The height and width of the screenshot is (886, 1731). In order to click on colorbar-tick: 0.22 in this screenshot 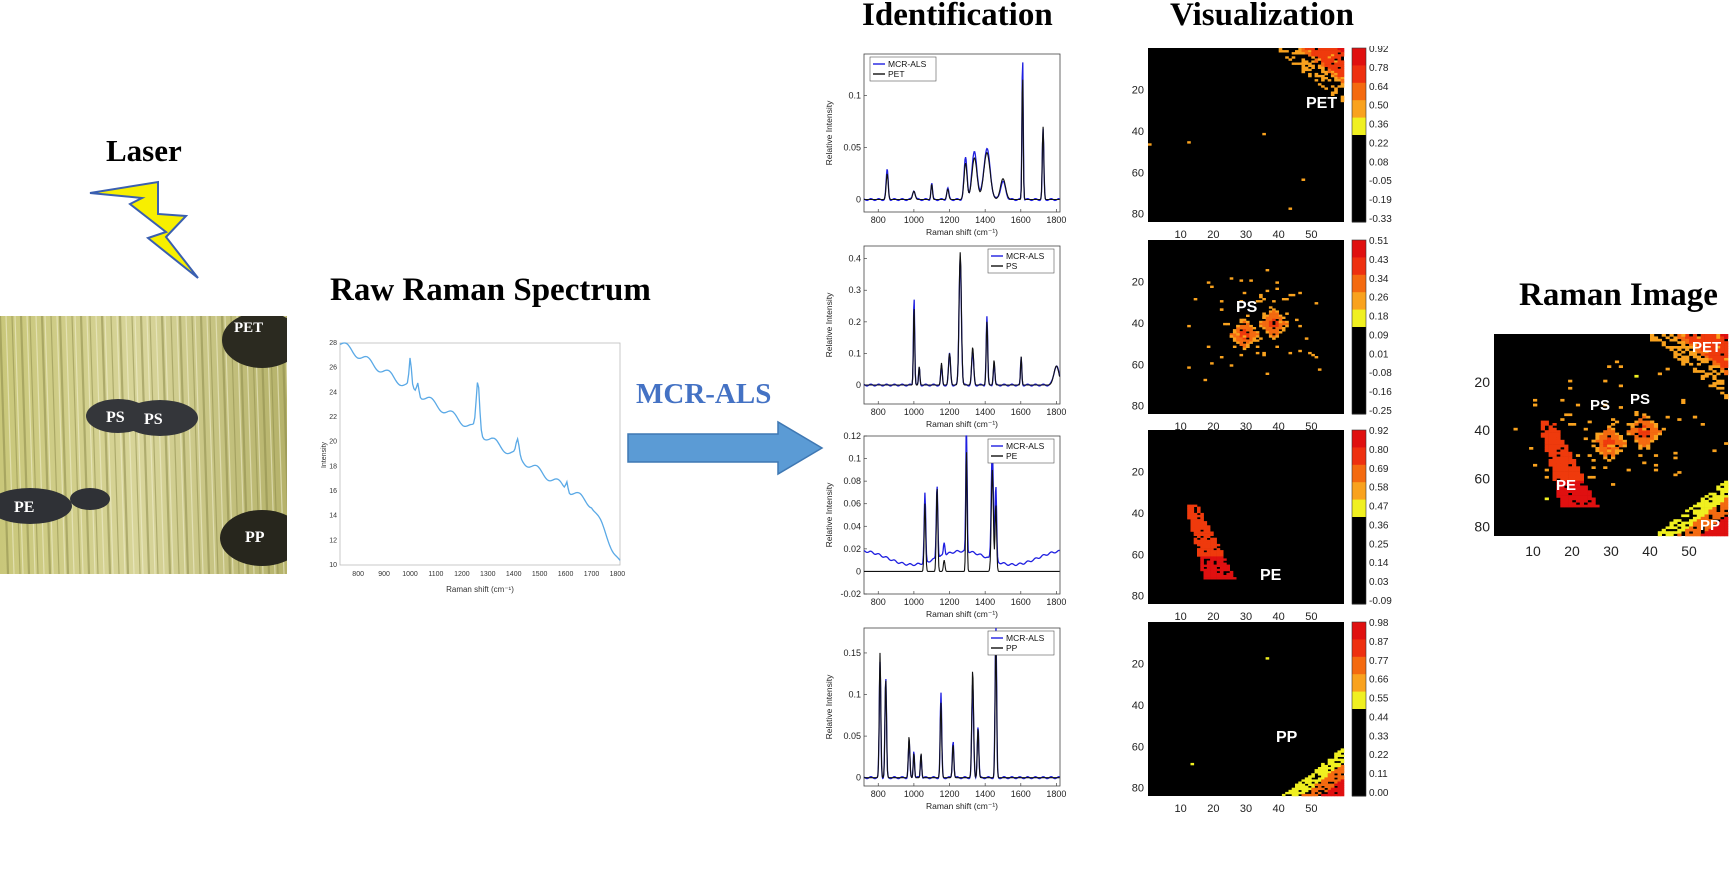, I will do `click(1379, 755)`.